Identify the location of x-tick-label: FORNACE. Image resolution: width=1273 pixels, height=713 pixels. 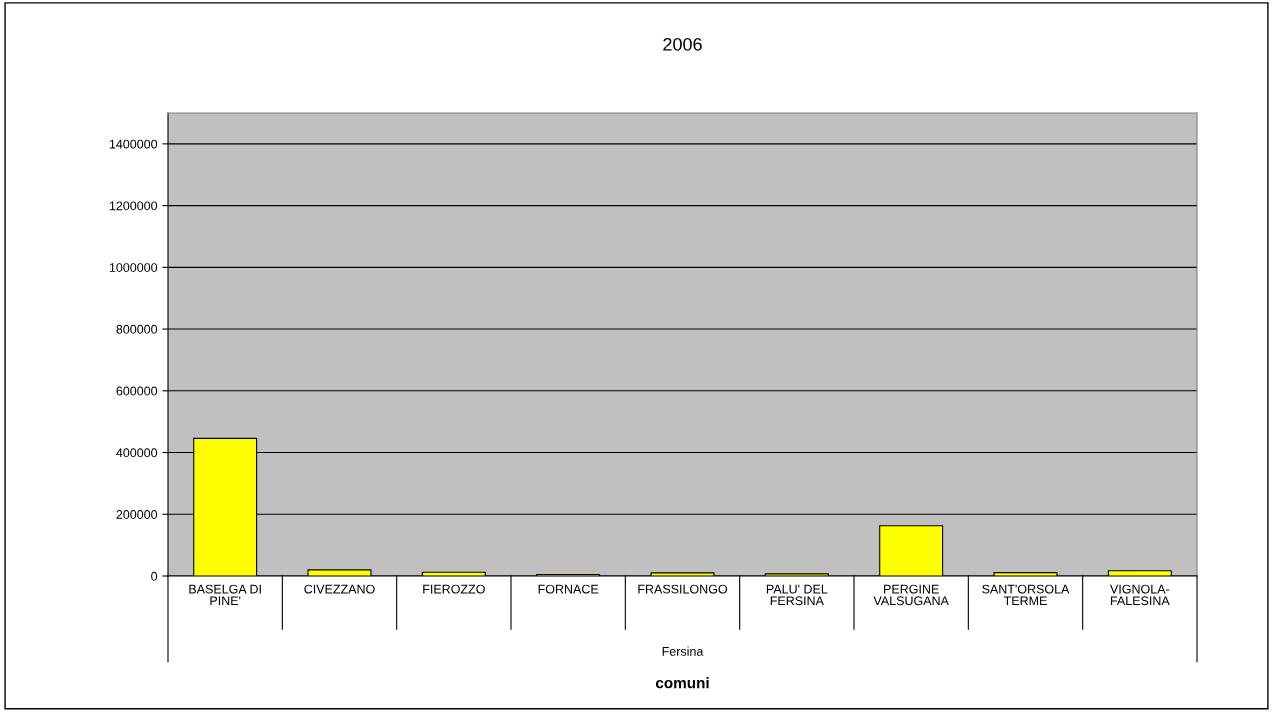
(568, 589).